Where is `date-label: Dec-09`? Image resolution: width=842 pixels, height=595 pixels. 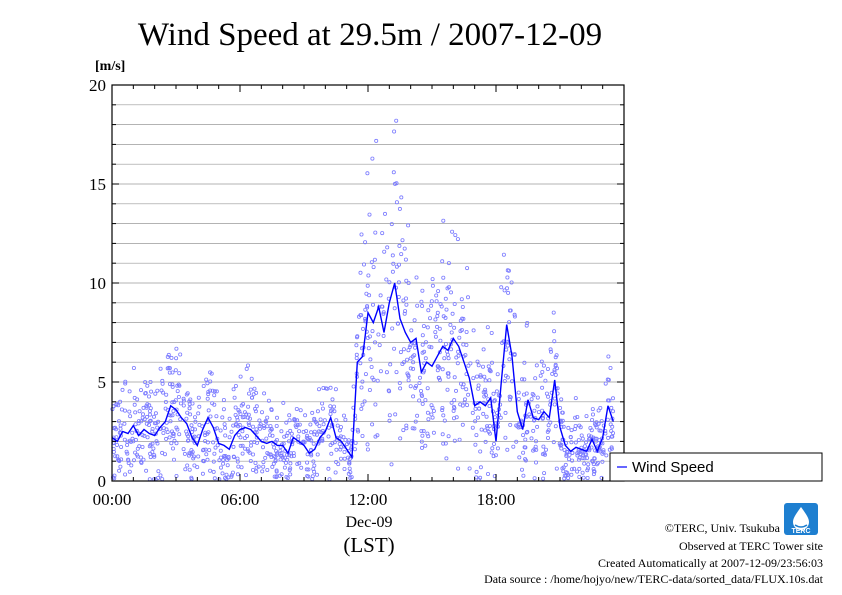
date-label: Dec-09 is located at coordinates (368, 522).